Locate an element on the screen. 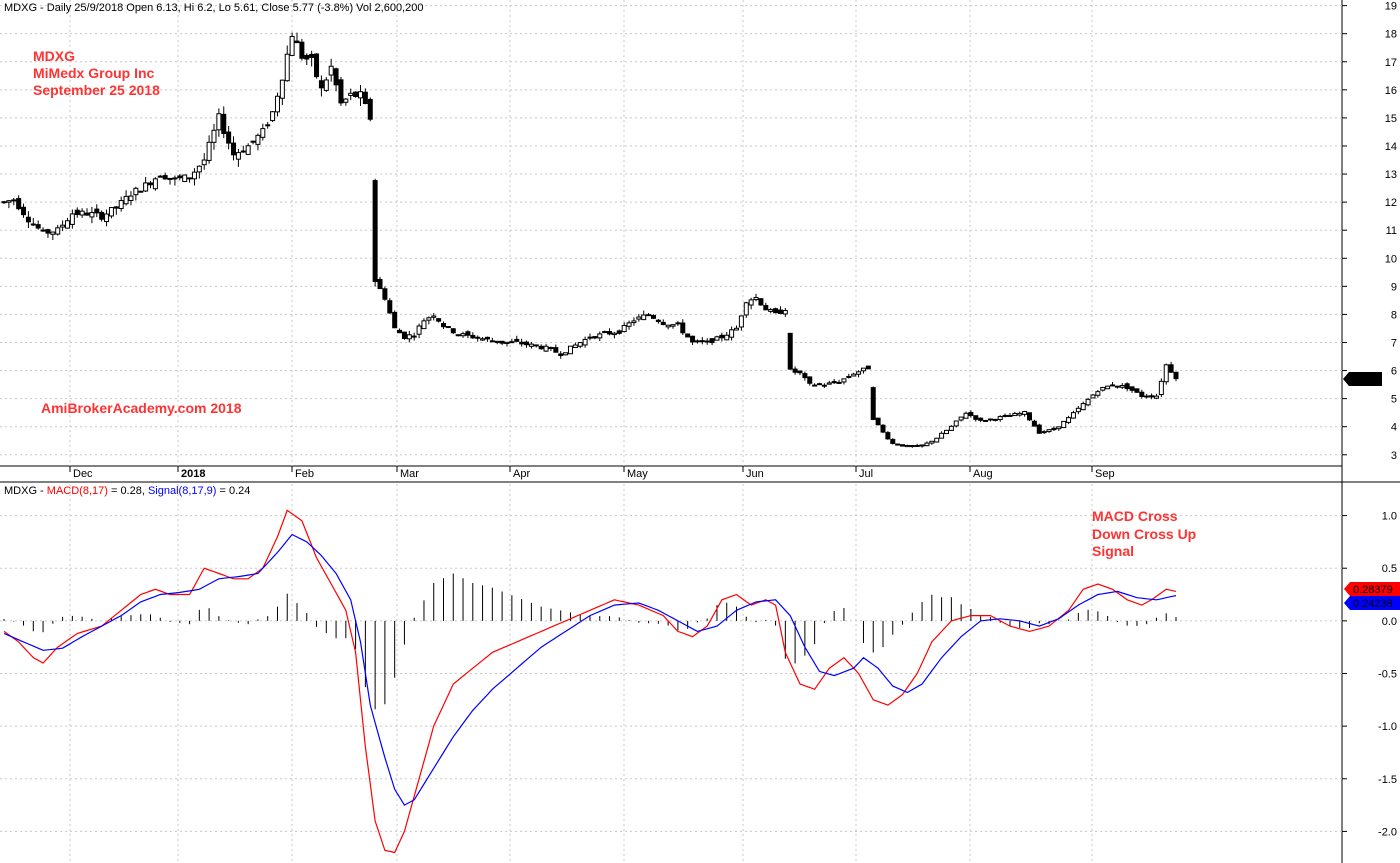  price-tick-label: 12 is located at coordinates (1391, 203).